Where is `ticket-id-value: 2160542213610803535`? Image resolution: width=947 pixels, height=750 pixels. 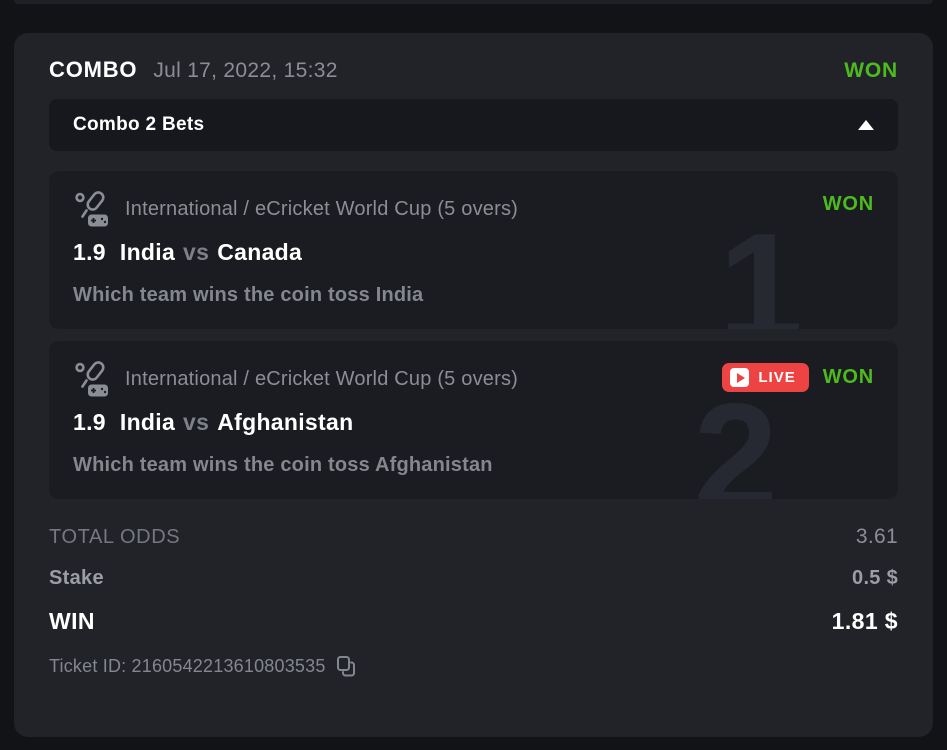 ticket-id-value: 2160542213610803535 is located at coordinates (228, 665).